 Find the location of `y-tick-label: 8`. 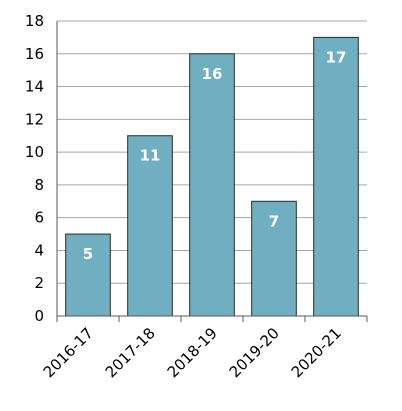

y-tick-label: 8 is located at coordinates (39, 185).